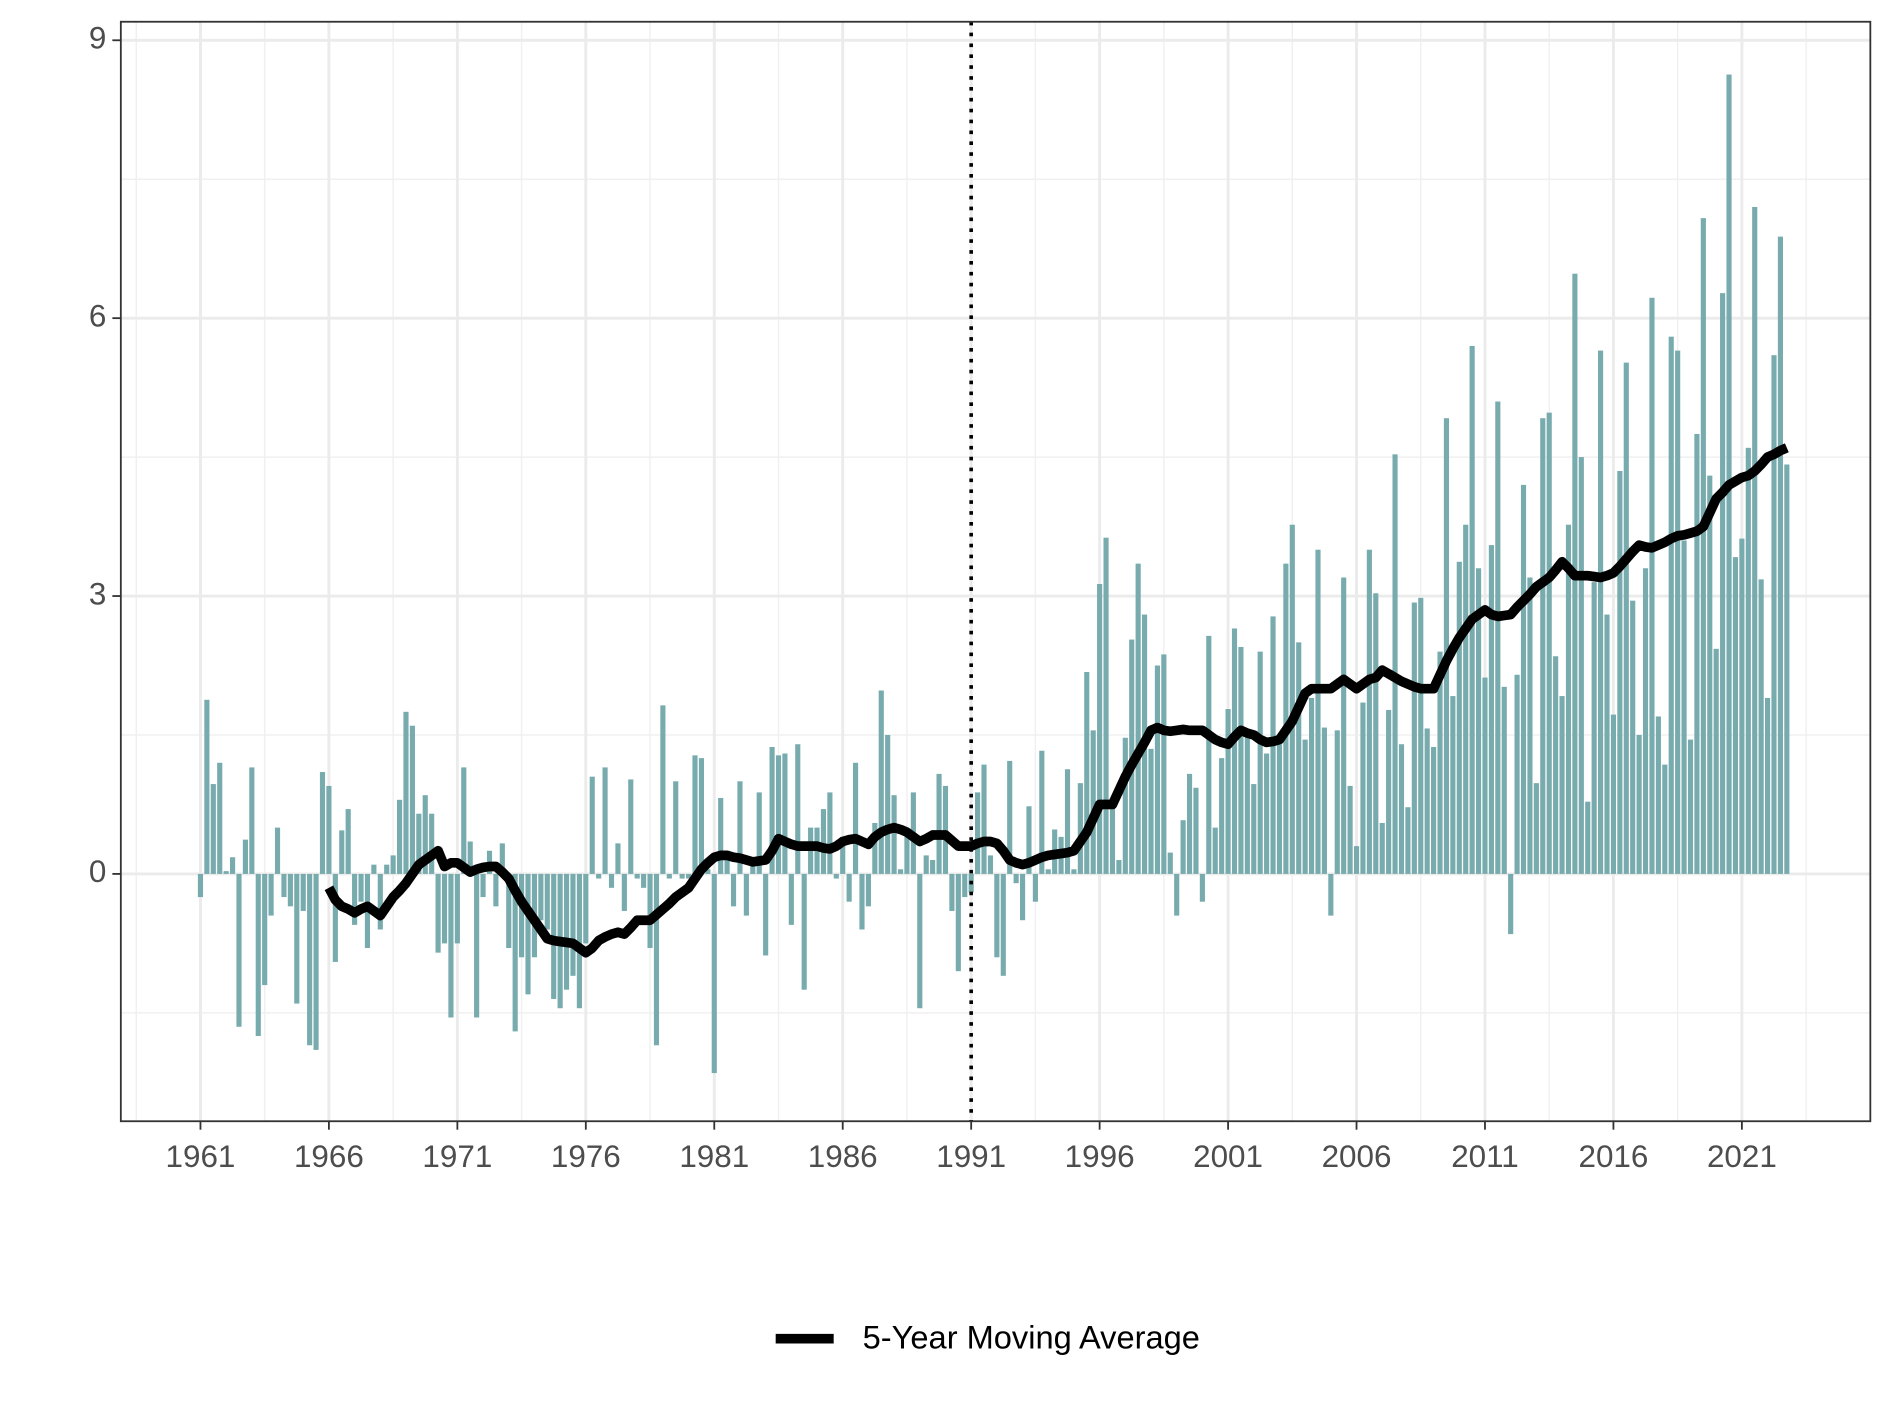 Image resolution: width=1880 pixels, height=1410 pixels. What do you see at coordinates (1228, 1156) in the screenshot?
I see `x-tick-label: 2001` at bounding box center [1228, 1156].